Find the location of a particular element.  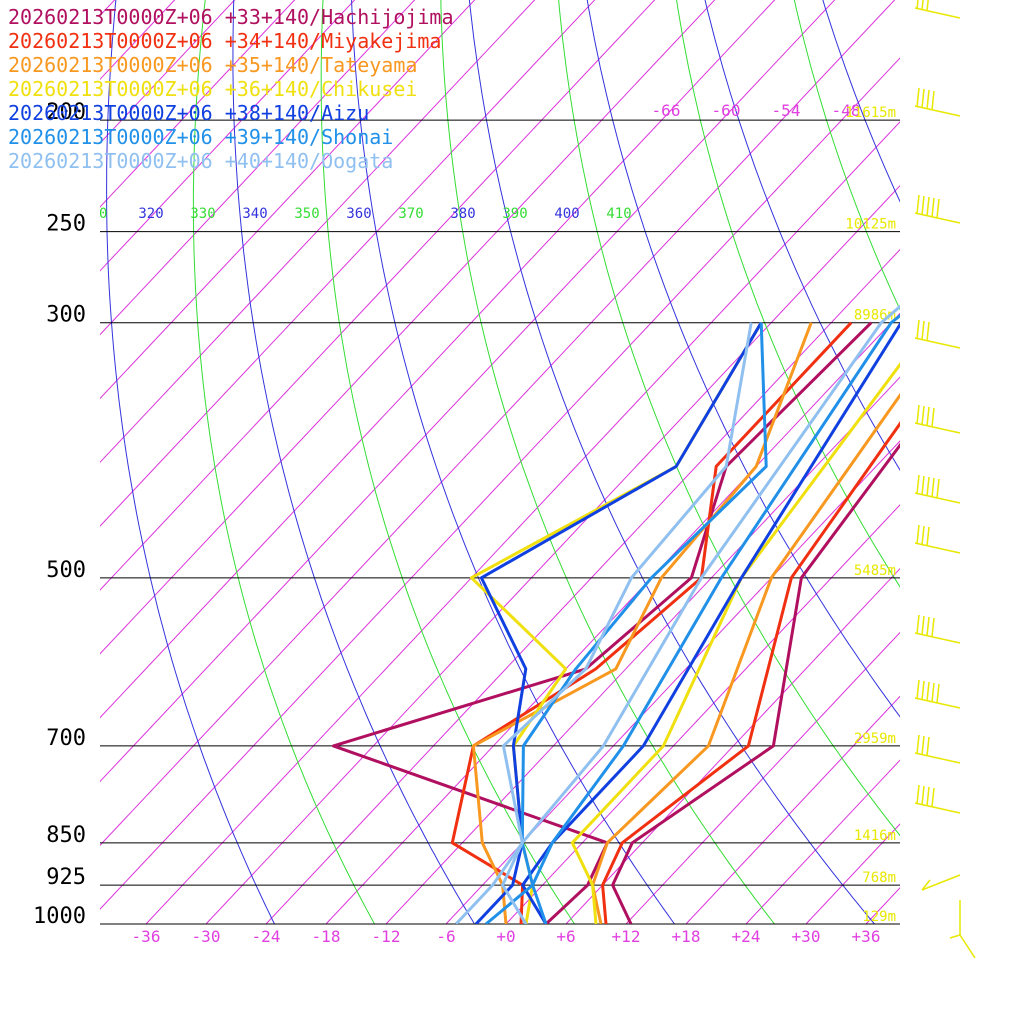

upper-isotherm-label: -66 is located at coordinates (666, 110).